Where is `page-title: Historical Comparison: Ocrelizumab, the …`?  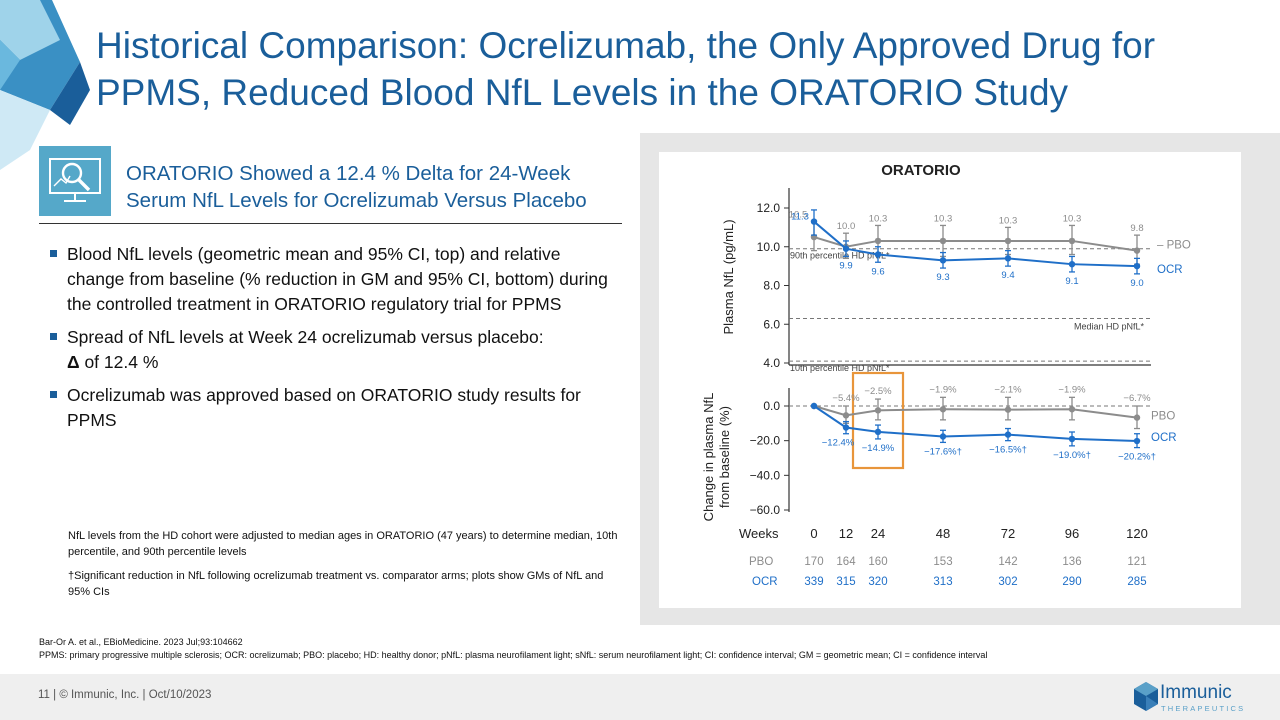 page-title: Historical Comparison: Ocrelizumab, the … is located at coordinates (626, 69).